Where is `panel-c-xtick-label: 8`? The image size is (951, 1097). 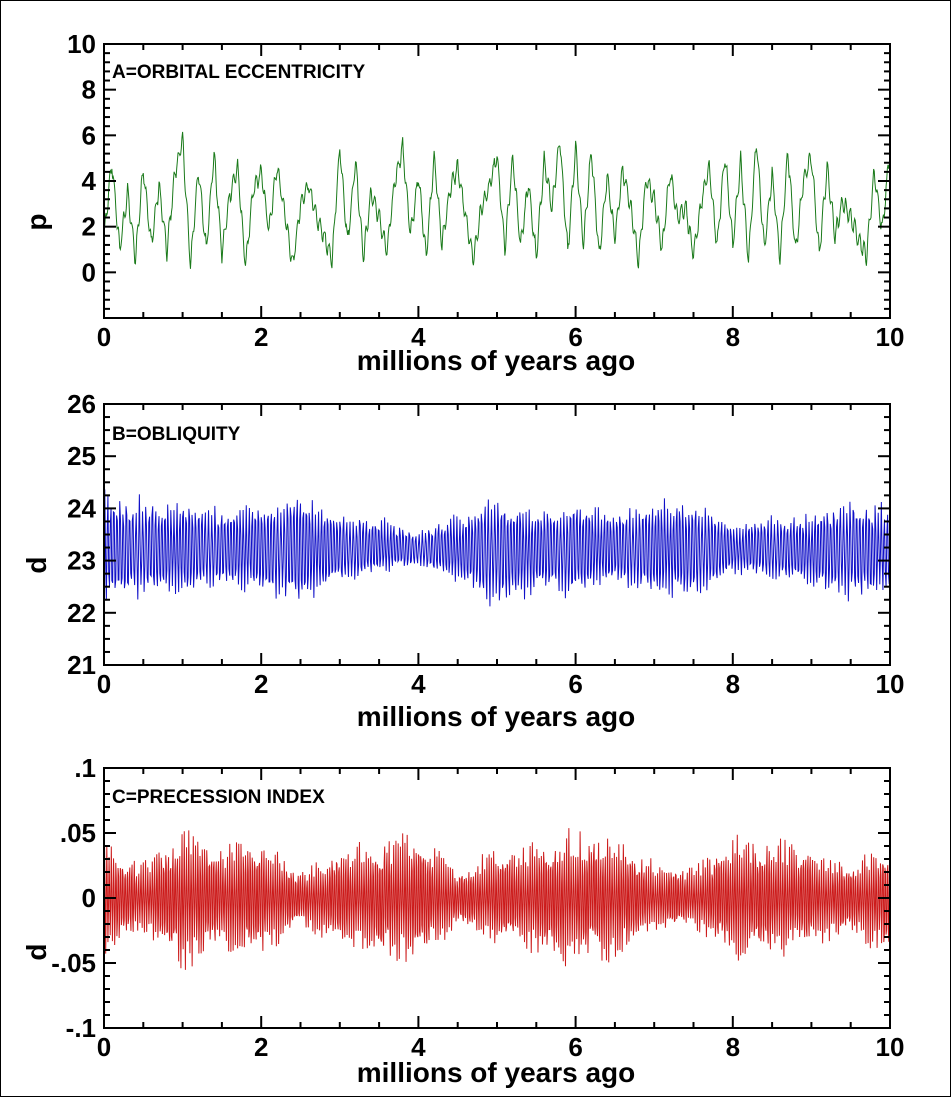
panel-c-xtick-label: 8 is located at coordinates (733, 1047).